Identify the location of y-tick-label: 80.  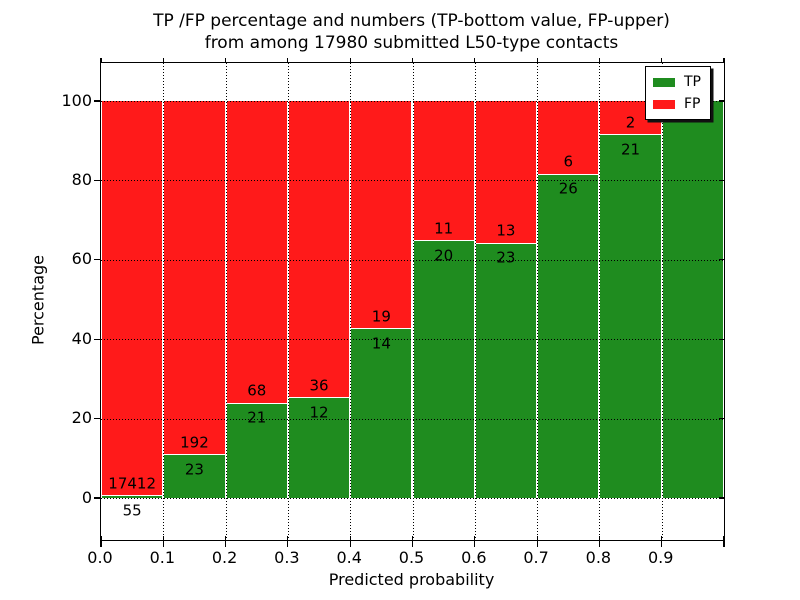
(81, 179).